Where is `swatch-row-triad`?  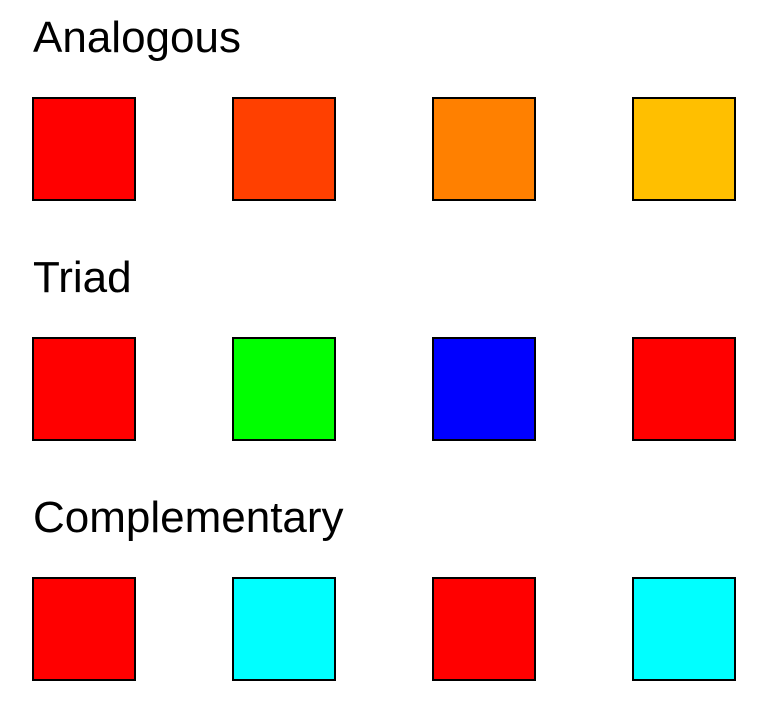 swatch-row-triad is located at coordinates (384, 389).